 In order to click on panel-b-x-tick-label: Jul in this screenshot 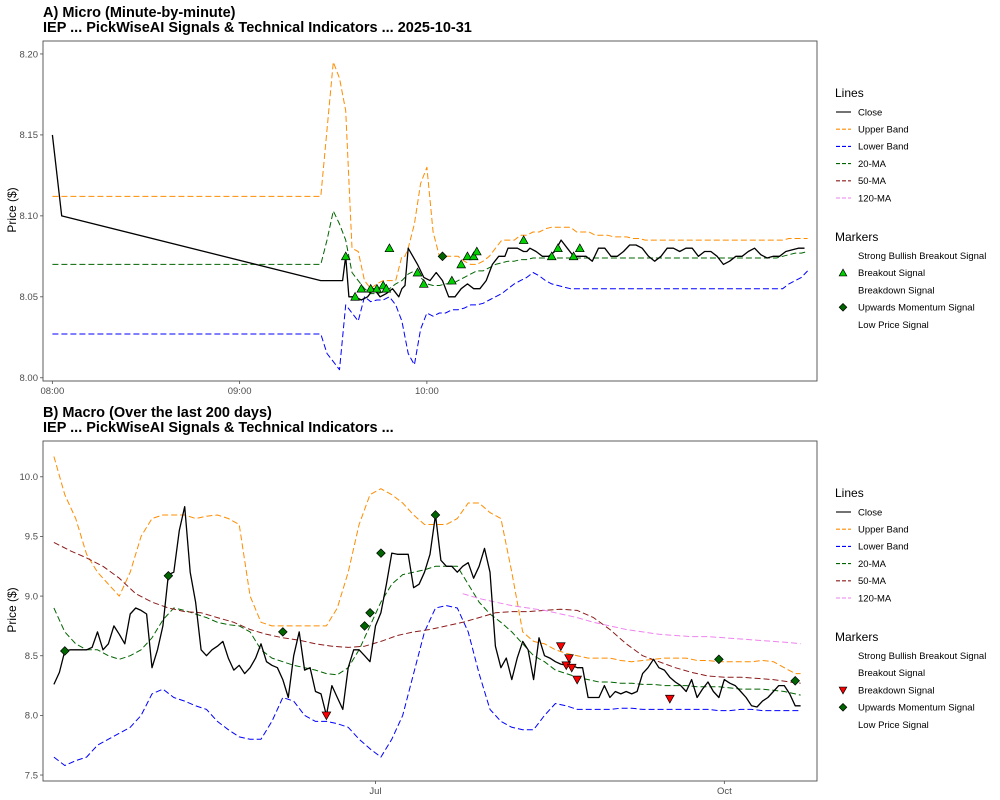, I will do `click(375, 791)`.